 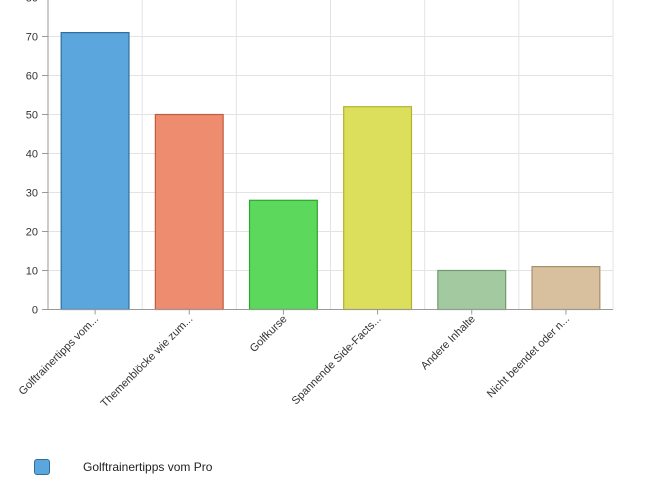 I want to click on y-tick-label: 30, so click(x=32, y=194).